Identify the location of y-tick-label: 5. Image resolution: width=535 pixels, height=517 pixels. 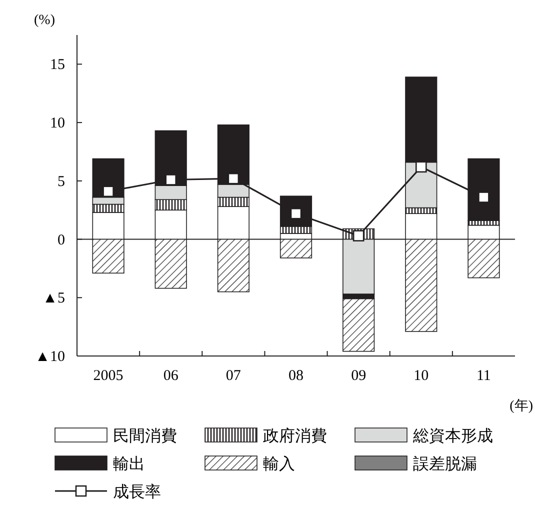
(61, 182).